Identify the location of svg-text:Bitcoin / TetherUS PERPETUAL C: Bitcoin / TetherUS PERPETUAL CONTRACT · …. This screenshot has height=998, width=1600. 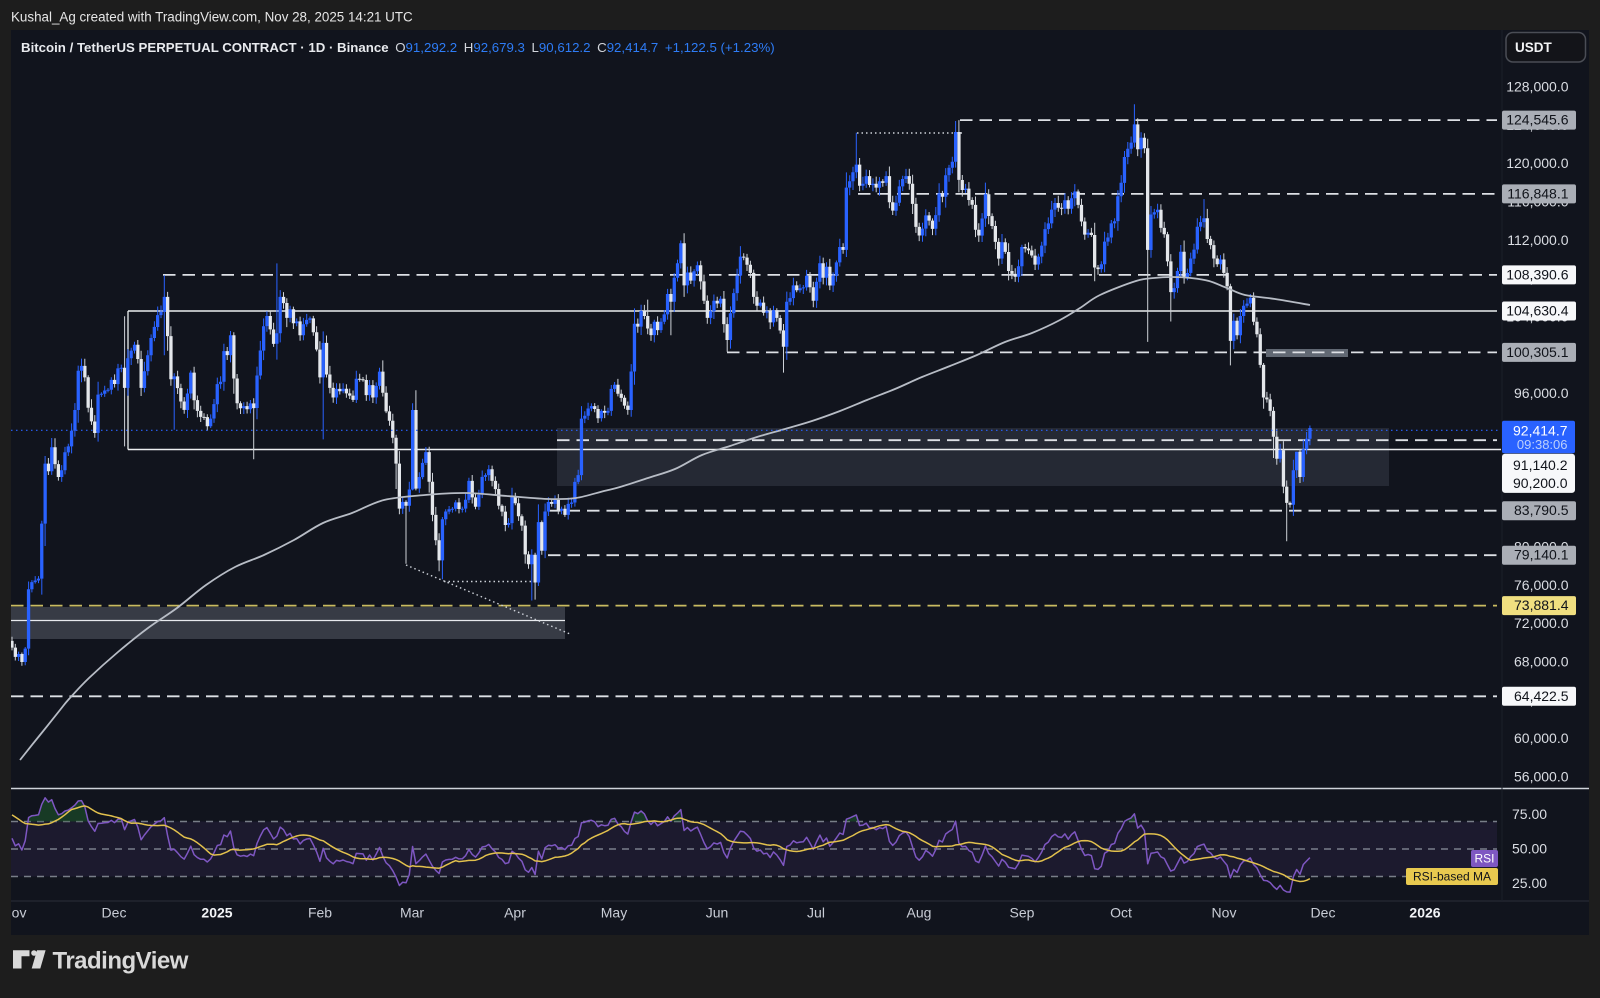
(398, 47).